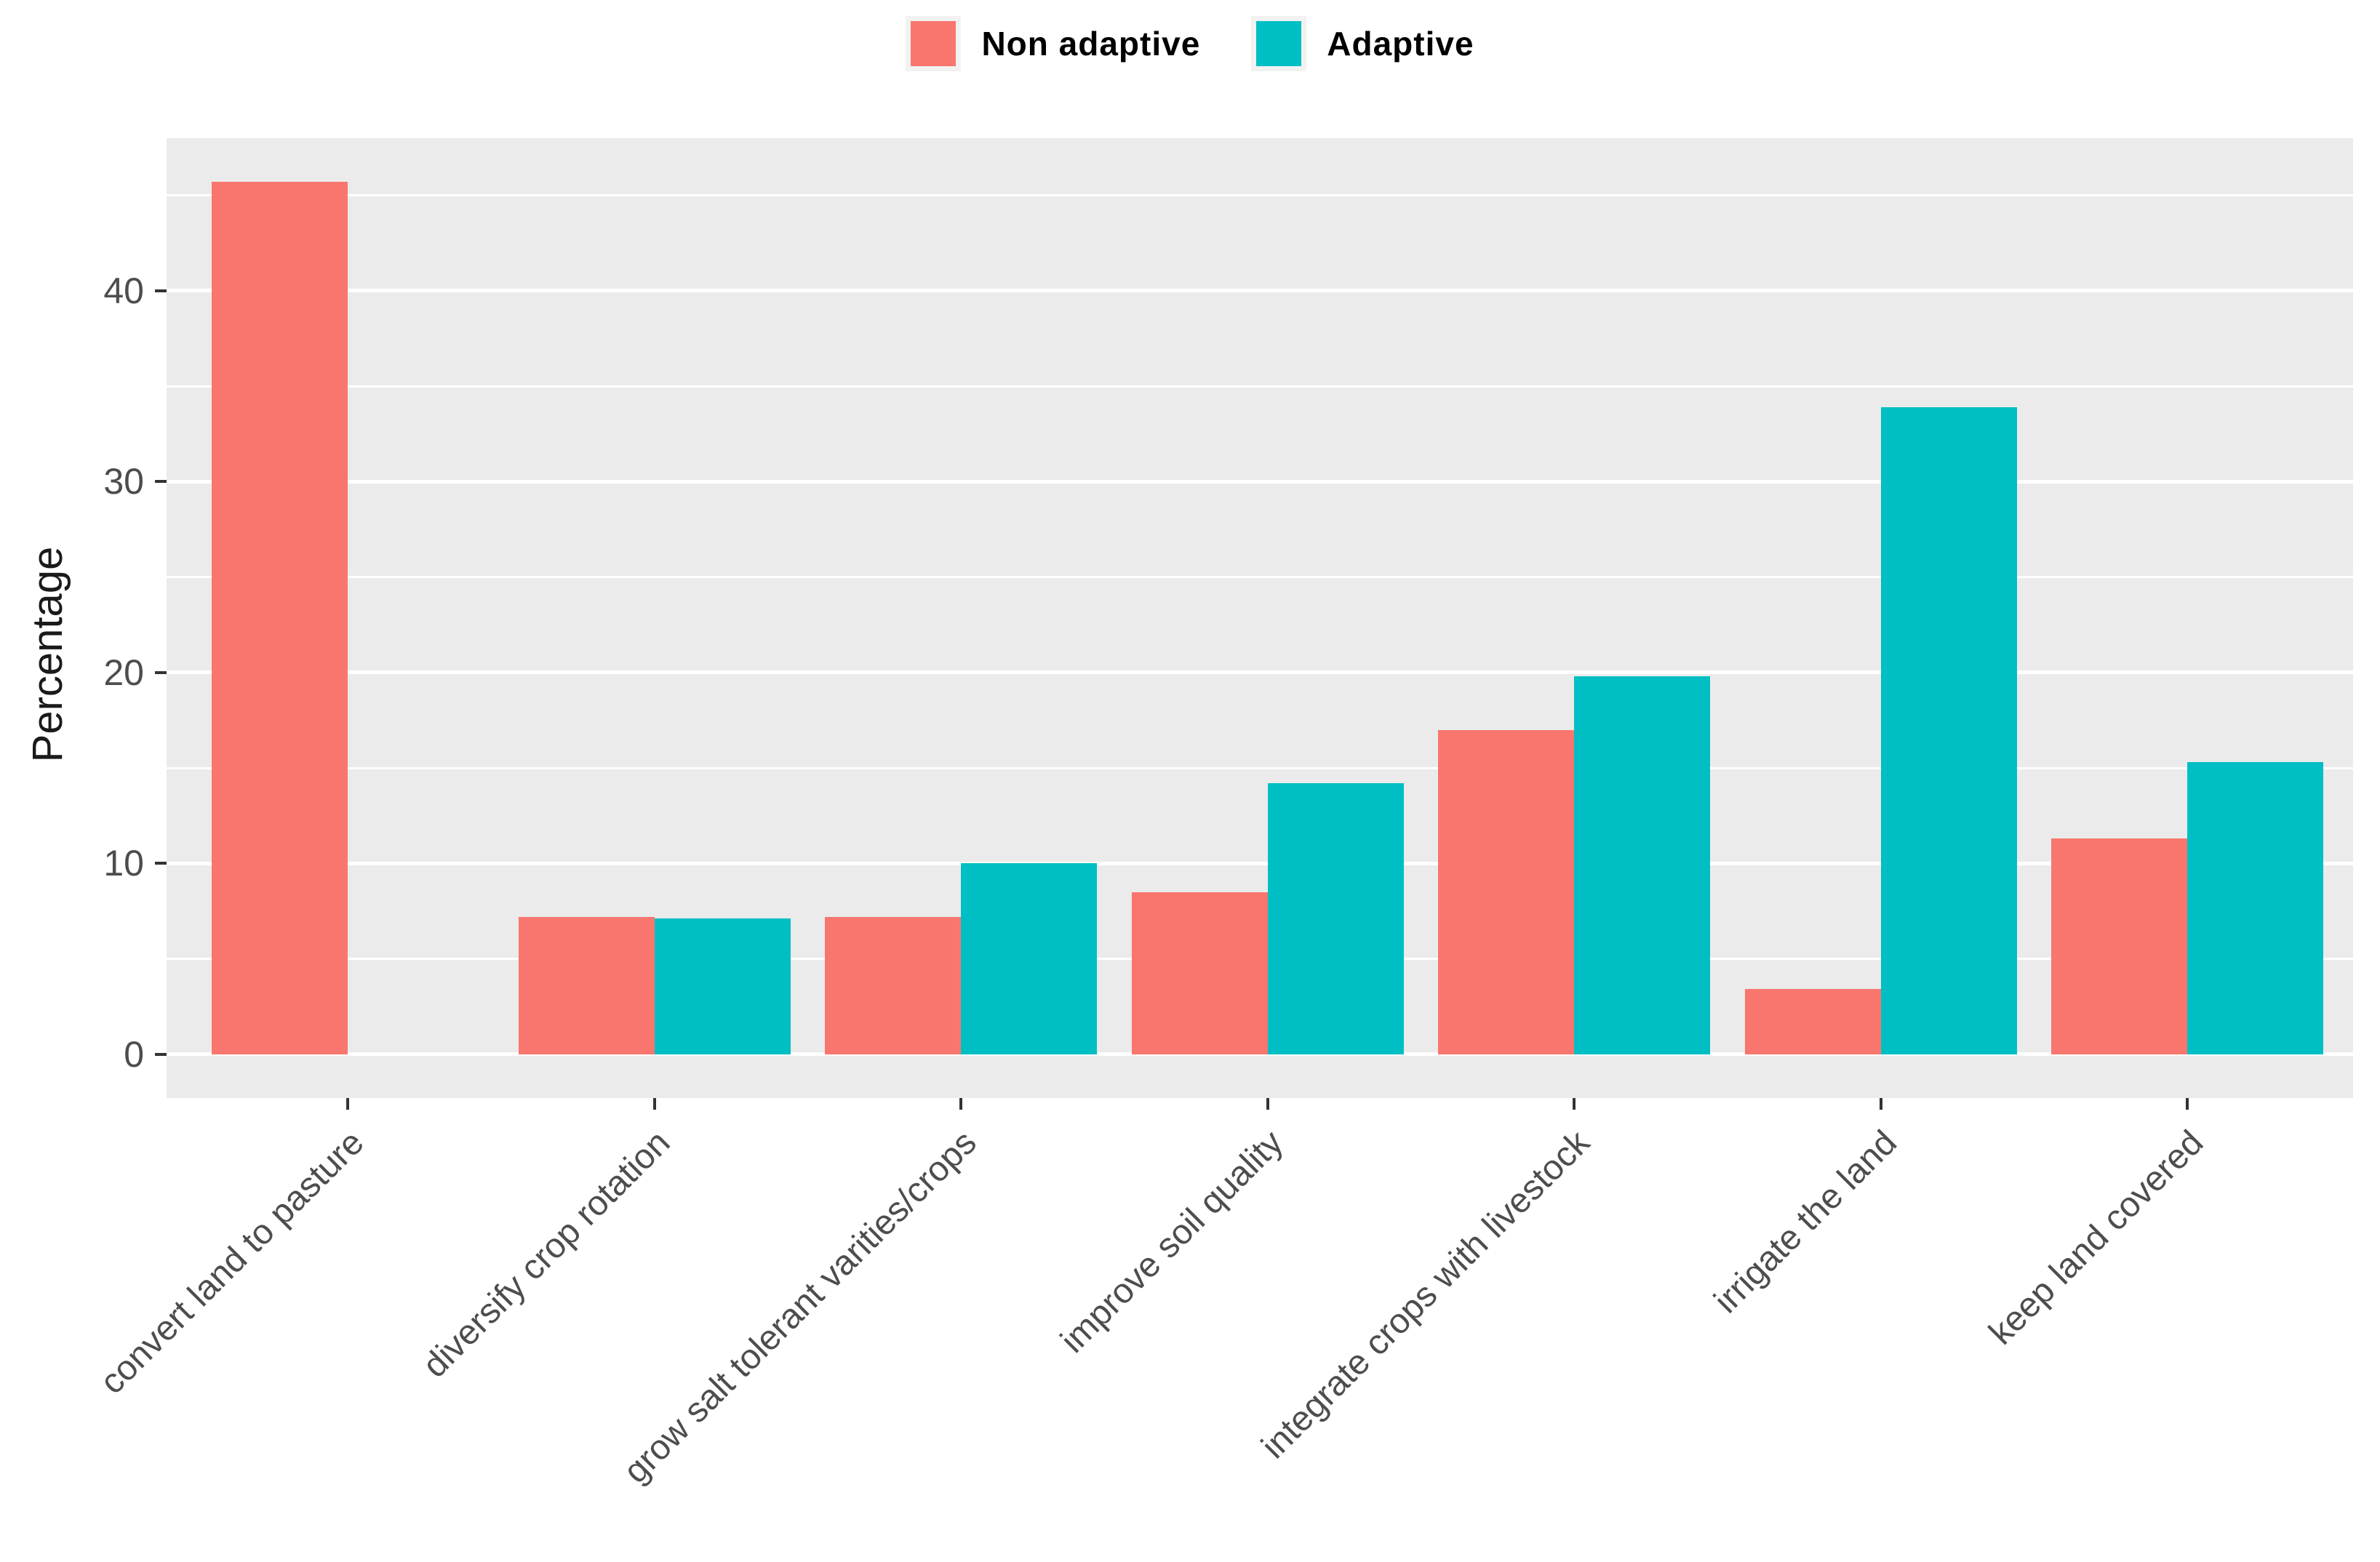  Describe the element at coordinates (2096, 1238) in the screenshot. I see `x-axis-tick-label: keep land covered` at that location.